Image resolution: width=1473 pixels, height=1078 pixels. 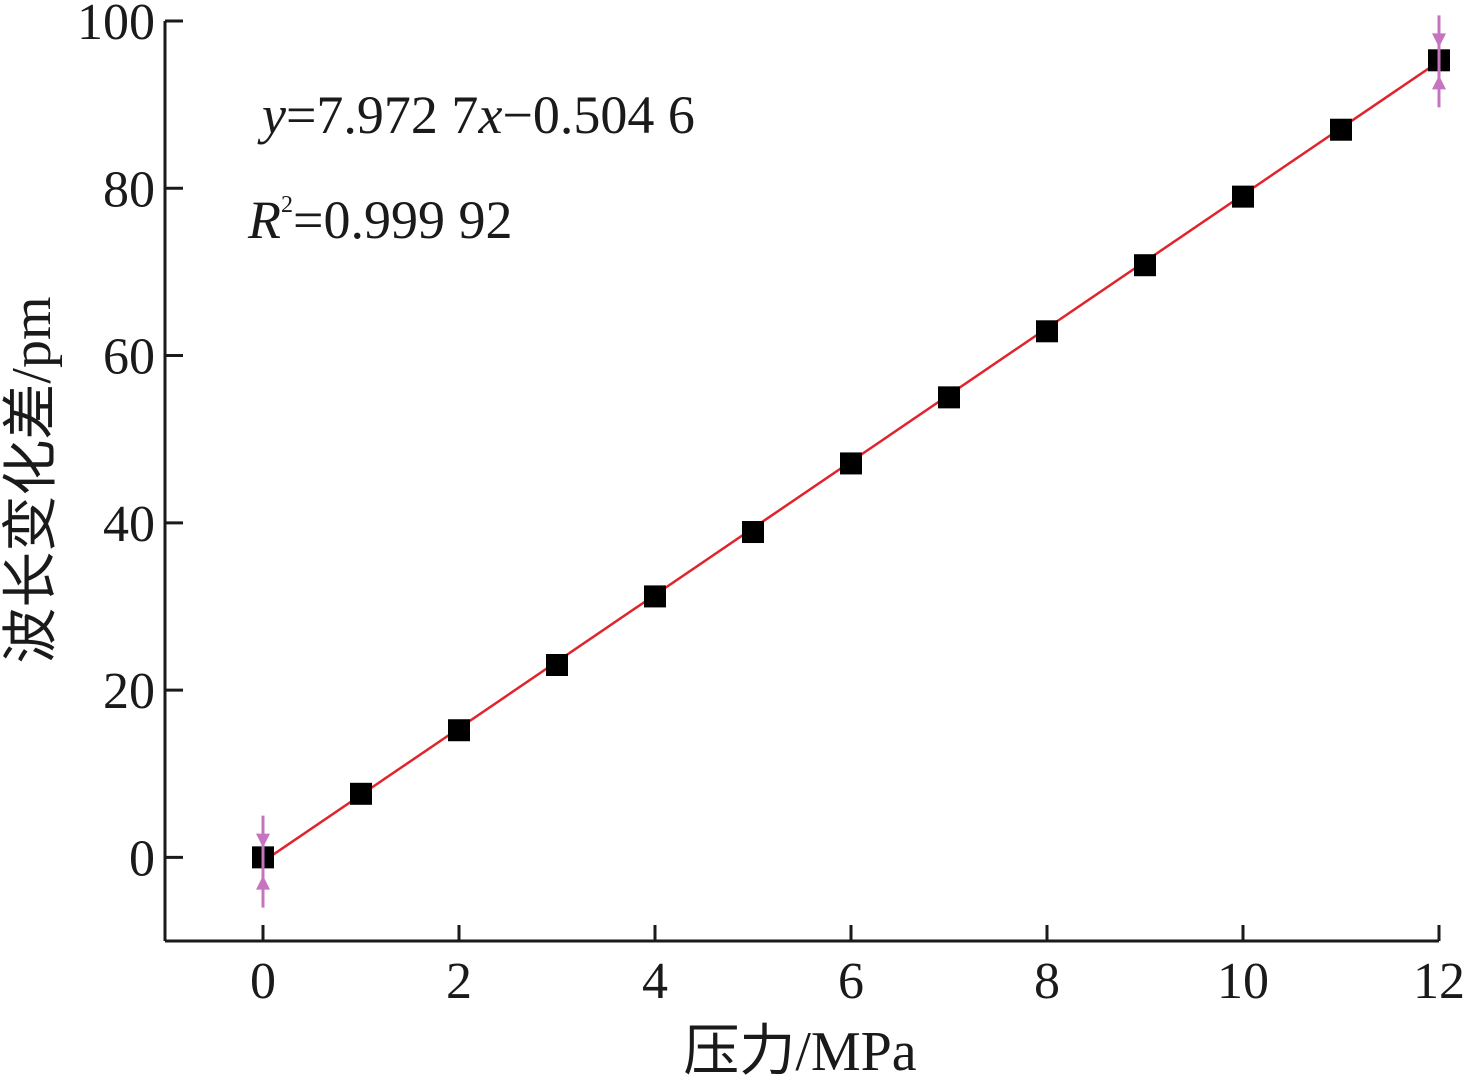 I want to click on x-tick-label-6: 6, so click(x=851, y=981).